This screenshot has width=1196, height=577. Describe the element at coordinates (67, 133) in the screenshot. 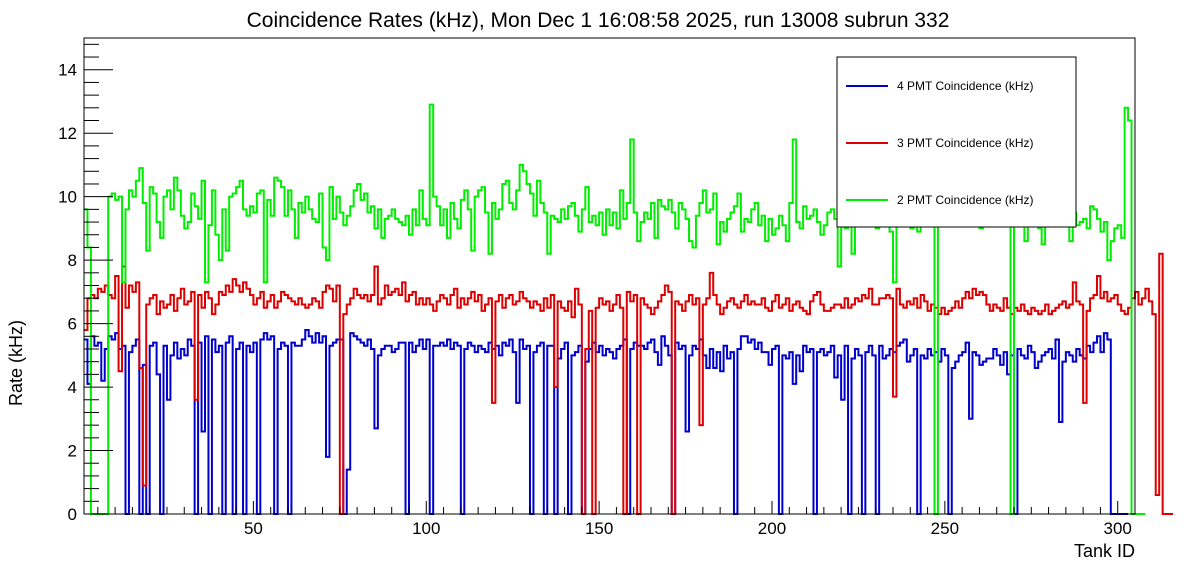

I see `y-tick-label: 12` at that location.